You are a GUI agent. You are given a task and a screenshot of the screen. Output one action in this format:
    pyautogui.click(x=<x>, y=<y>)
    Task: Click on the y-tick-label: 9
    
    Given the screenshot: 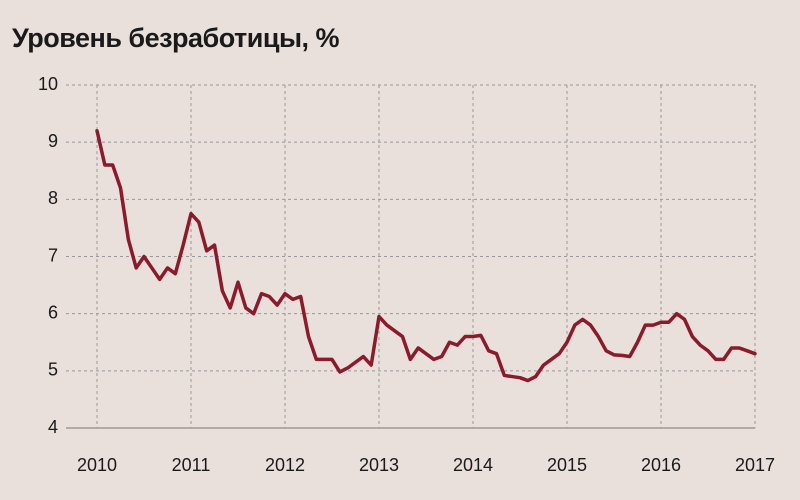 What is the action you would take?
    pyautogui.click(x=53, y=141)
    